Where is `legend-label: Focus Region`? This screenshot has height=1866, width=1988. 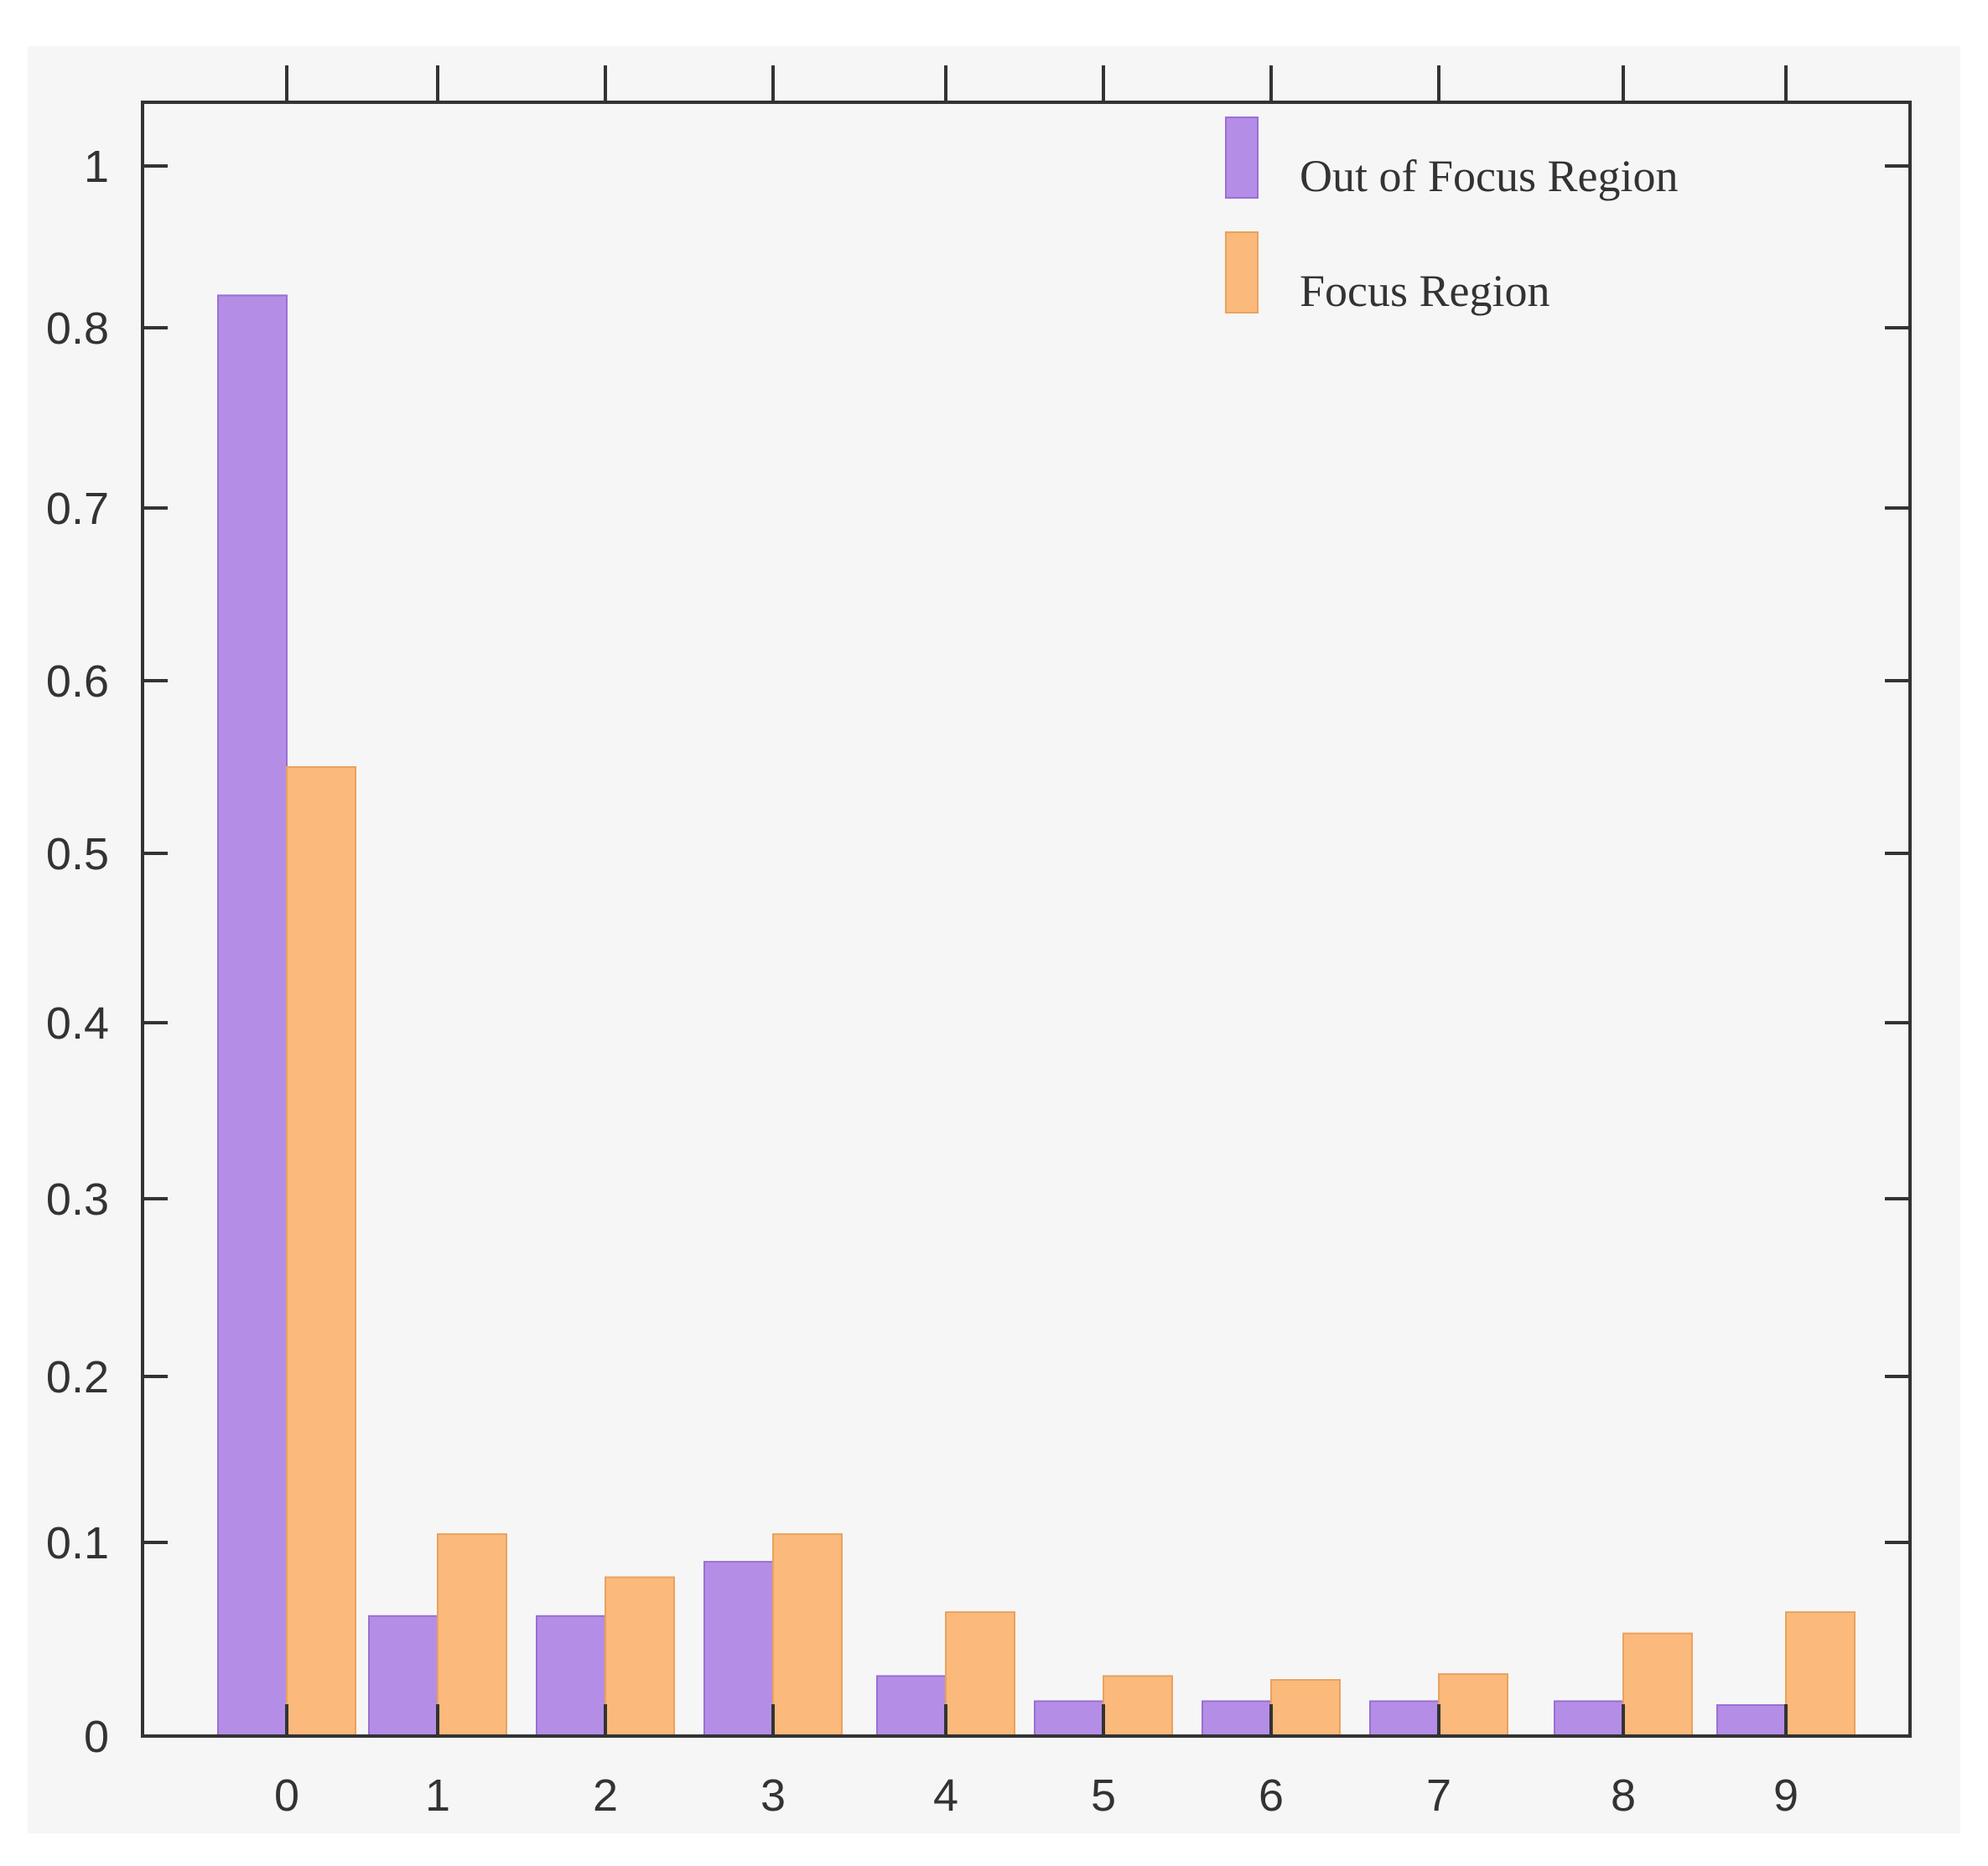
legend-label: Focus Region is located at coordinates (1425, 291).